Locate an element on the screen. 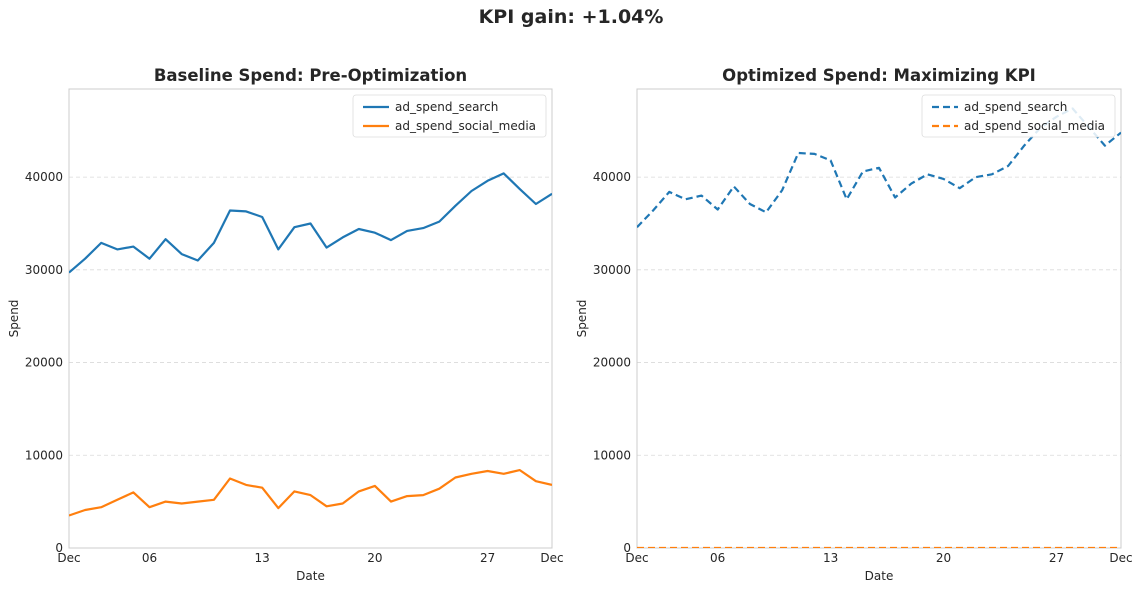  optimized-ytick-label: 20000 is located at coordinates (612, 363).